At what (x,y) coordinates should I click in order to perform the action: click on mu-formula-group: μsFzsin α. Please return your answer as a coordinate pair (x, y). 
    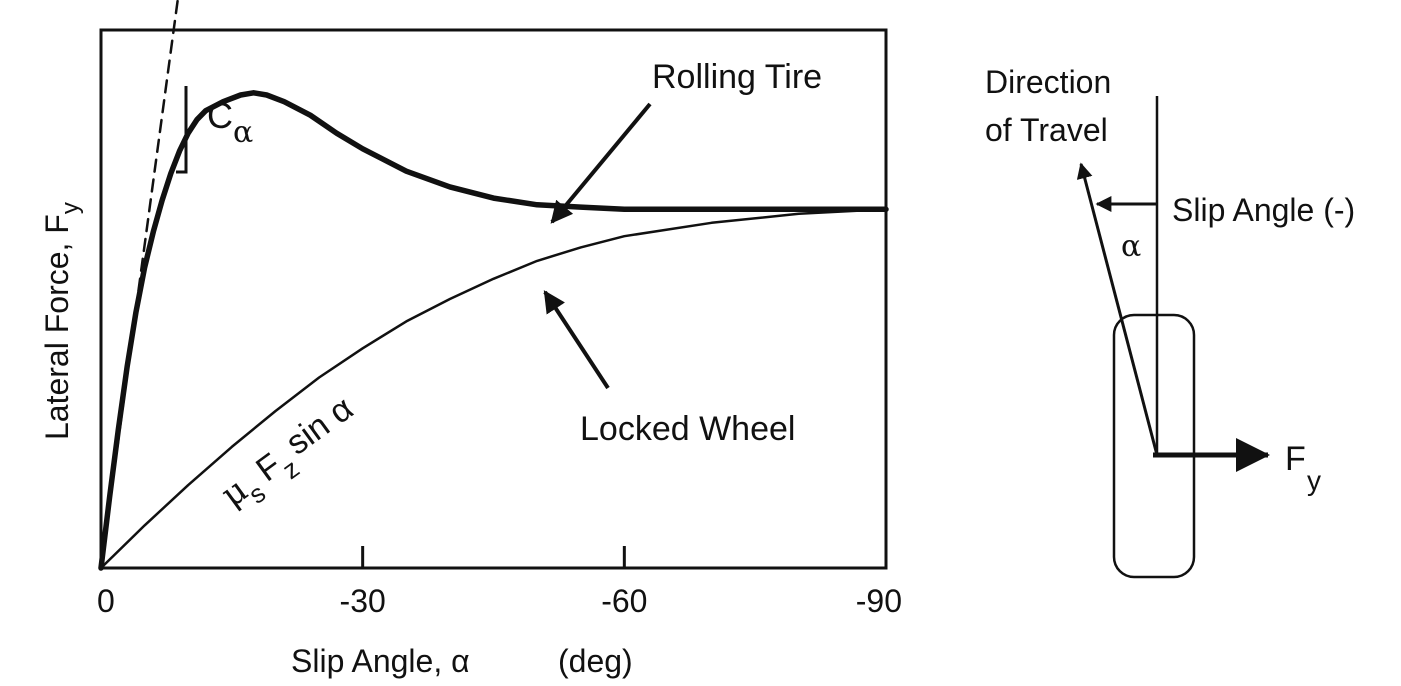
    Looking at the image, I should click on (290, 455).